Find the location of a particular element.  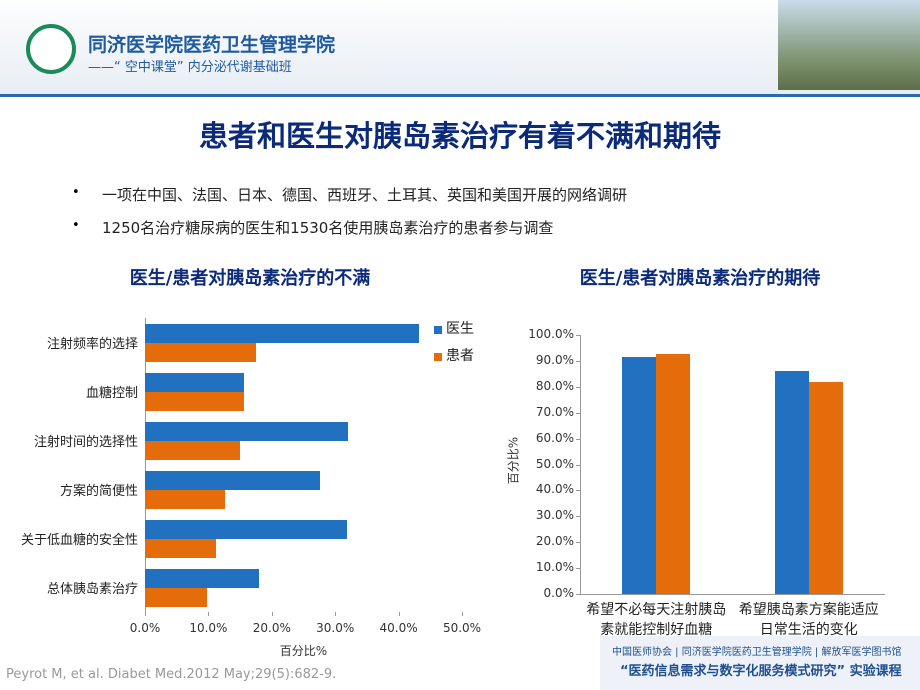

category-label: 血糖控制 is located at coordinates (111, 393).